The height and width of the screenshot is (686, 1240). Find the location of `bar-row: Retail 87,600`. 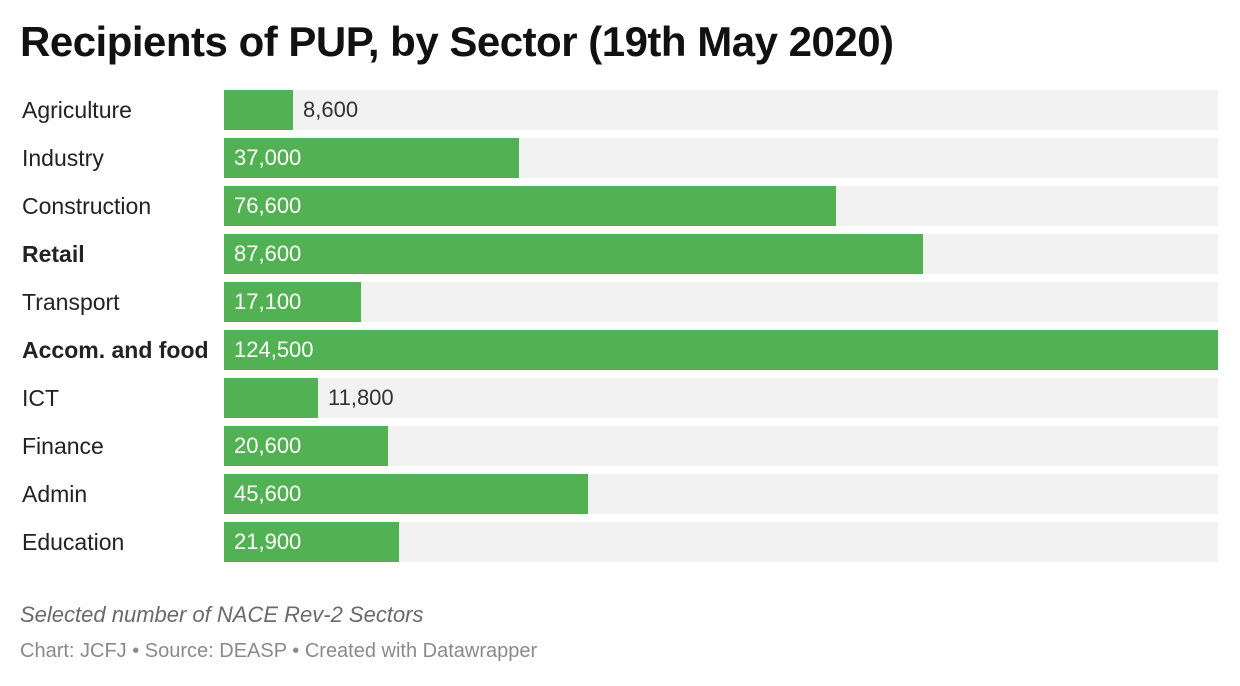

bar-row: Retail 87,600 is located at coordinates (620, 254).